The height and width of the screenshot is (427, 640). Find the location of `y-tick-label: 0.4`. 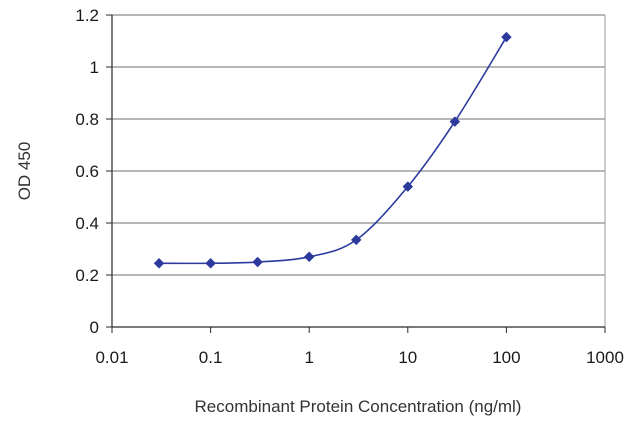

y-tick-label: 0.4 is located at coordinates (87, 223).